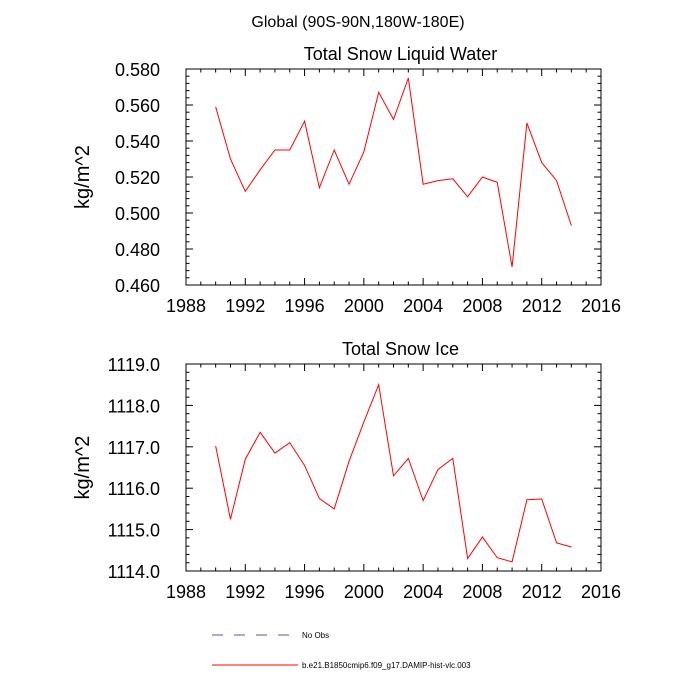 The height and width of the screenshot is (700, 700). What do you see at coordinates (400, 54) in the screenshot?
I see `panel-title: Total Snow Liquid Water` at bounding box center [400, 54].